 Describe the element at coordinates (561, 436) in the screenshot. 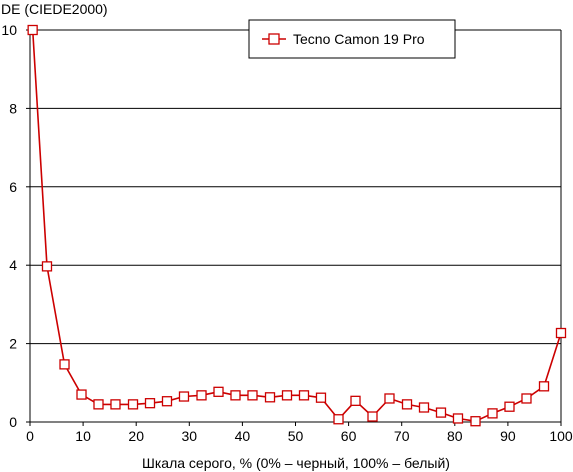

I see `x-tick-label: 100` at that location.